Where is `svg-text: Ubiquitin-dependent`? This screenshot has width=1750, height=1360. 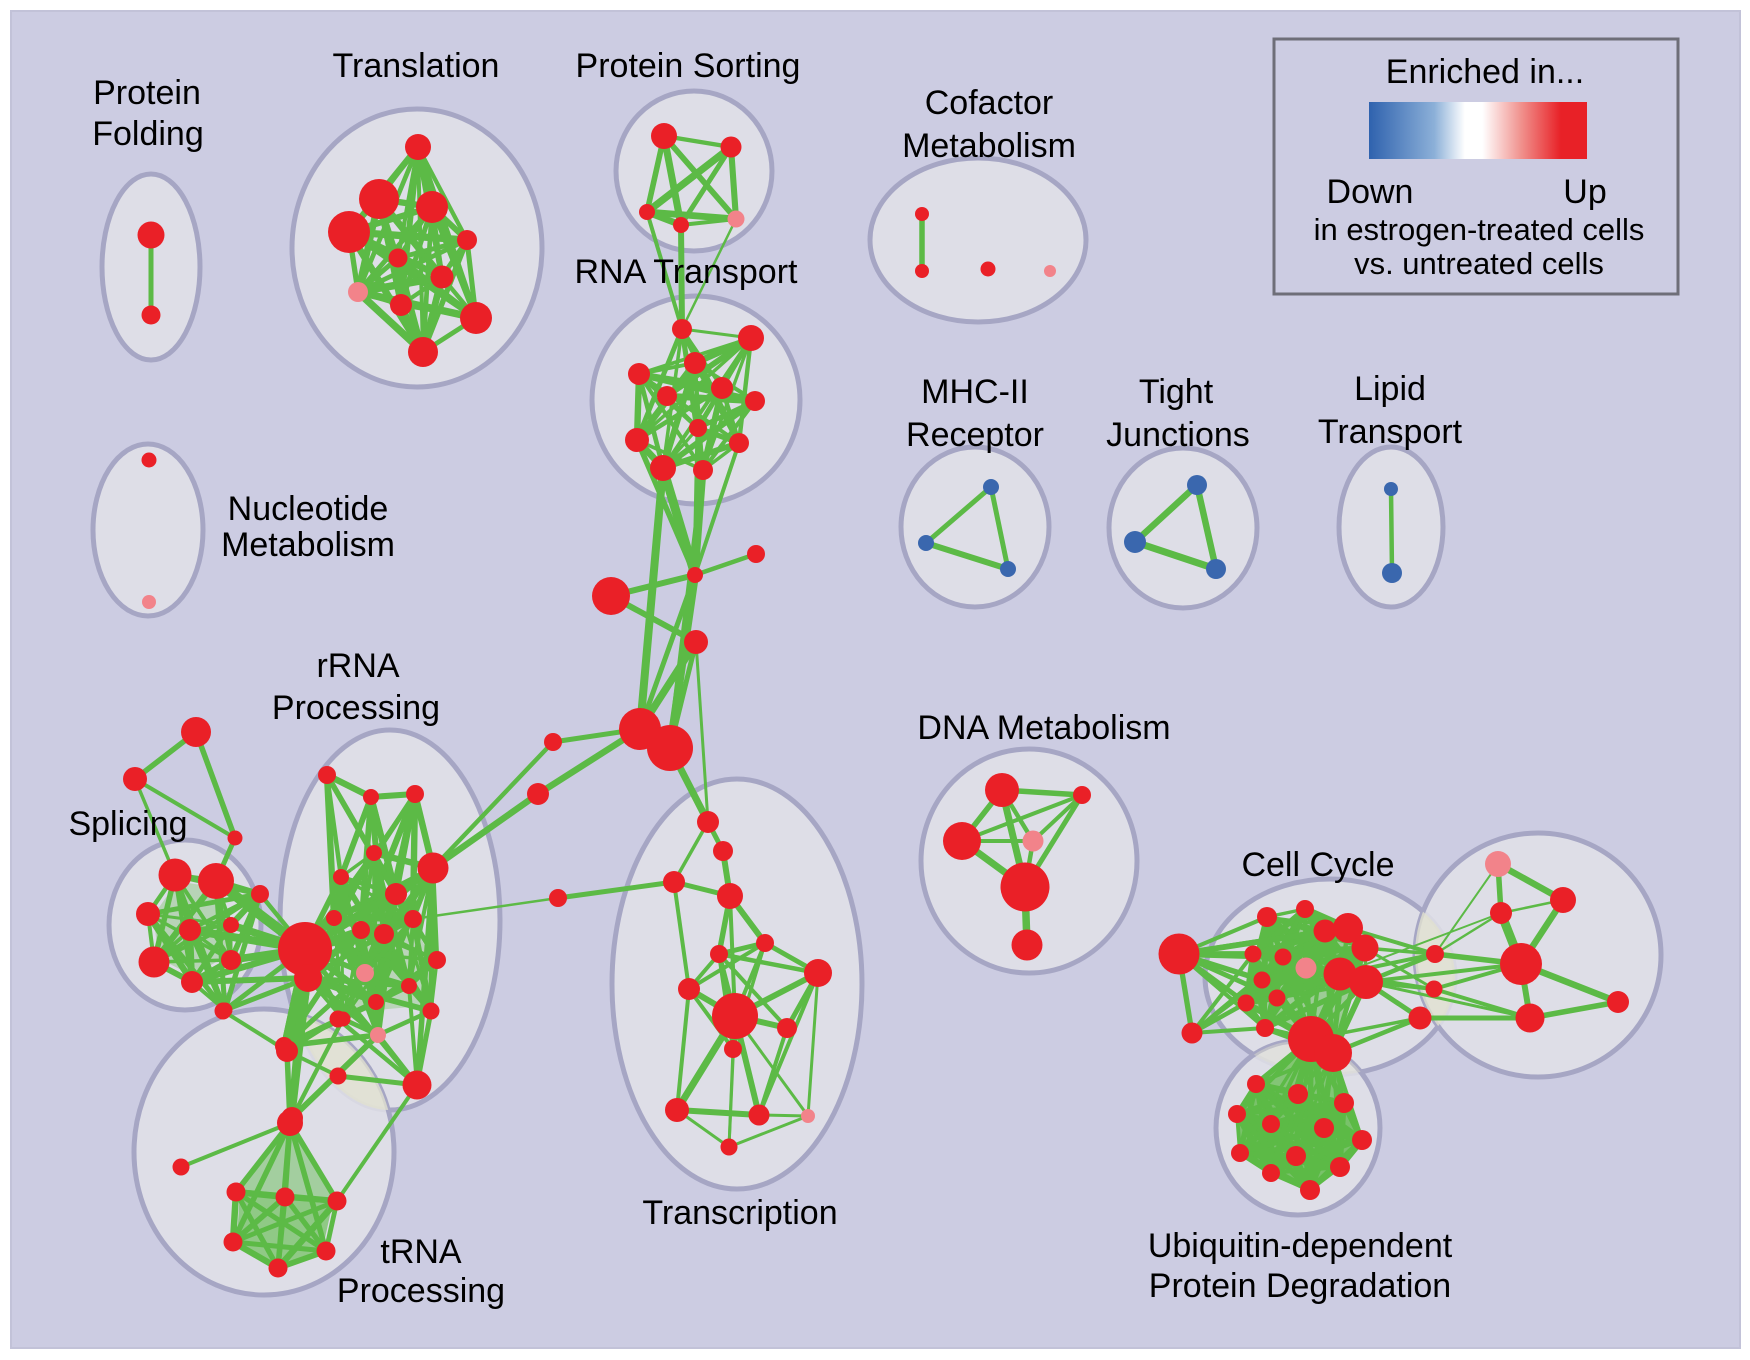
svg-text: Ubiquitin-dependent is located at coordinates (1300, 1246).